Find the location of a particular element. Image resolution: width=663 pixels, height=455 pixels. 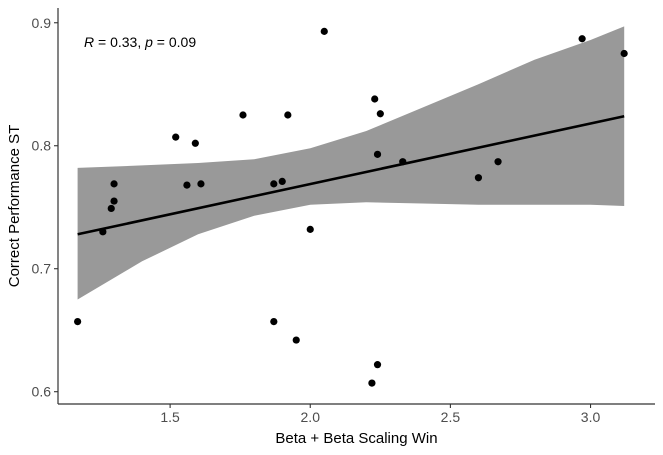

x-tick-label: 1.5 is located at coordinates (170, 417).